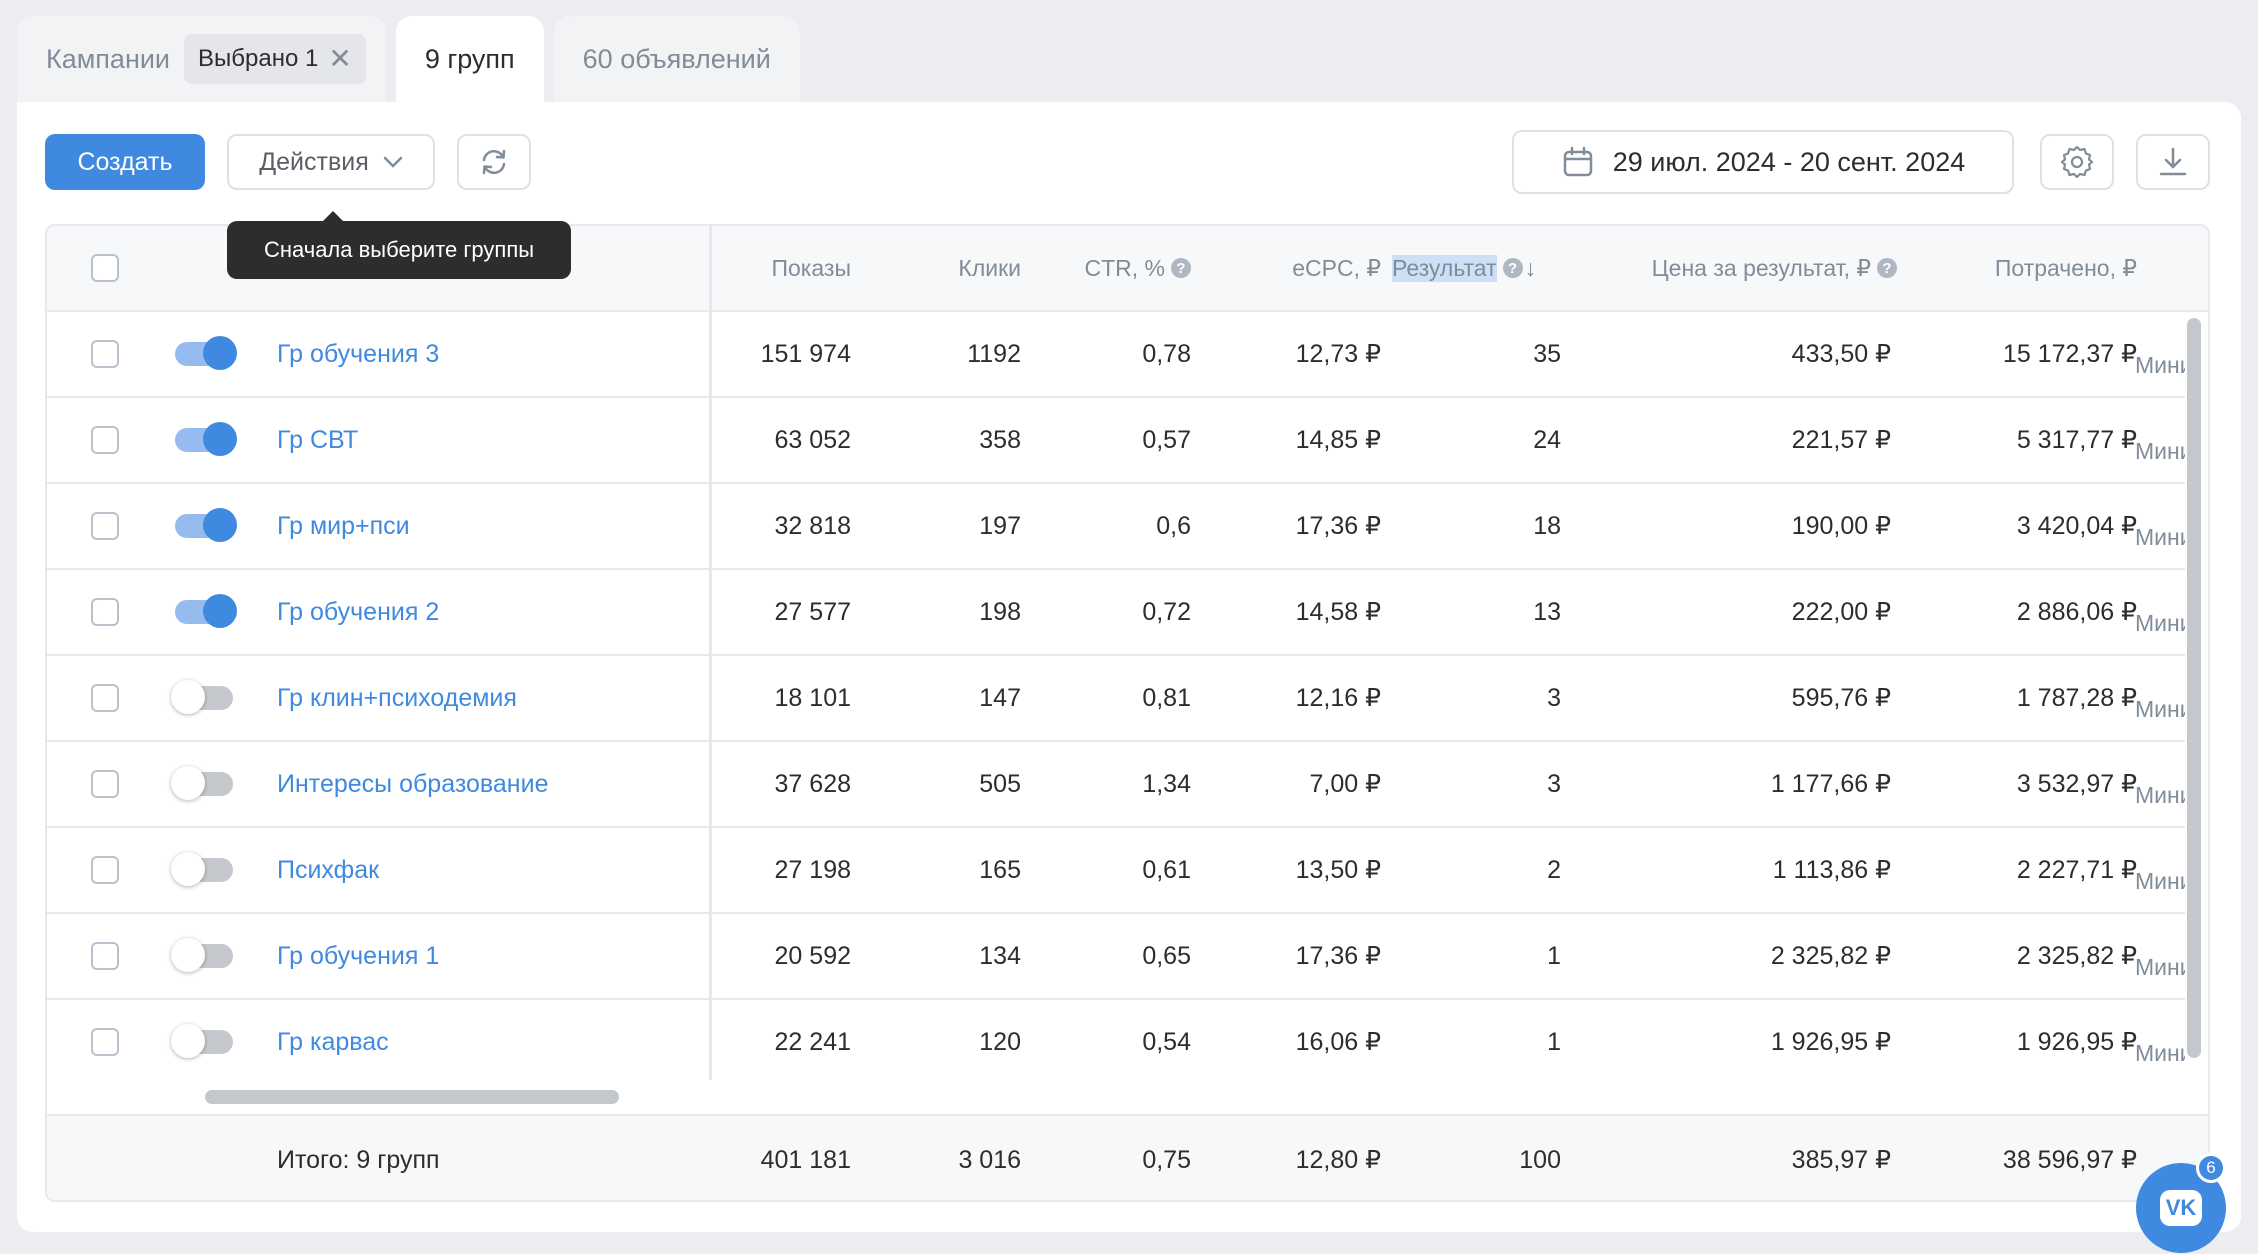 This screenshot has height=1254, width=2258. What do you see at coordinates (2211, 1168) in the screenshot?
I see `notification-badge: 6` at bounding box center [2211, 1168].